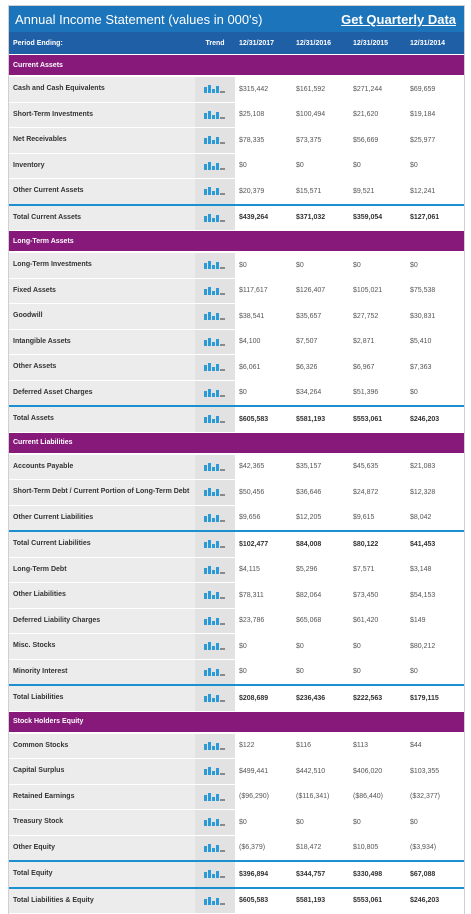  I want to click on value-cell: $67,088, so click(435, 874).